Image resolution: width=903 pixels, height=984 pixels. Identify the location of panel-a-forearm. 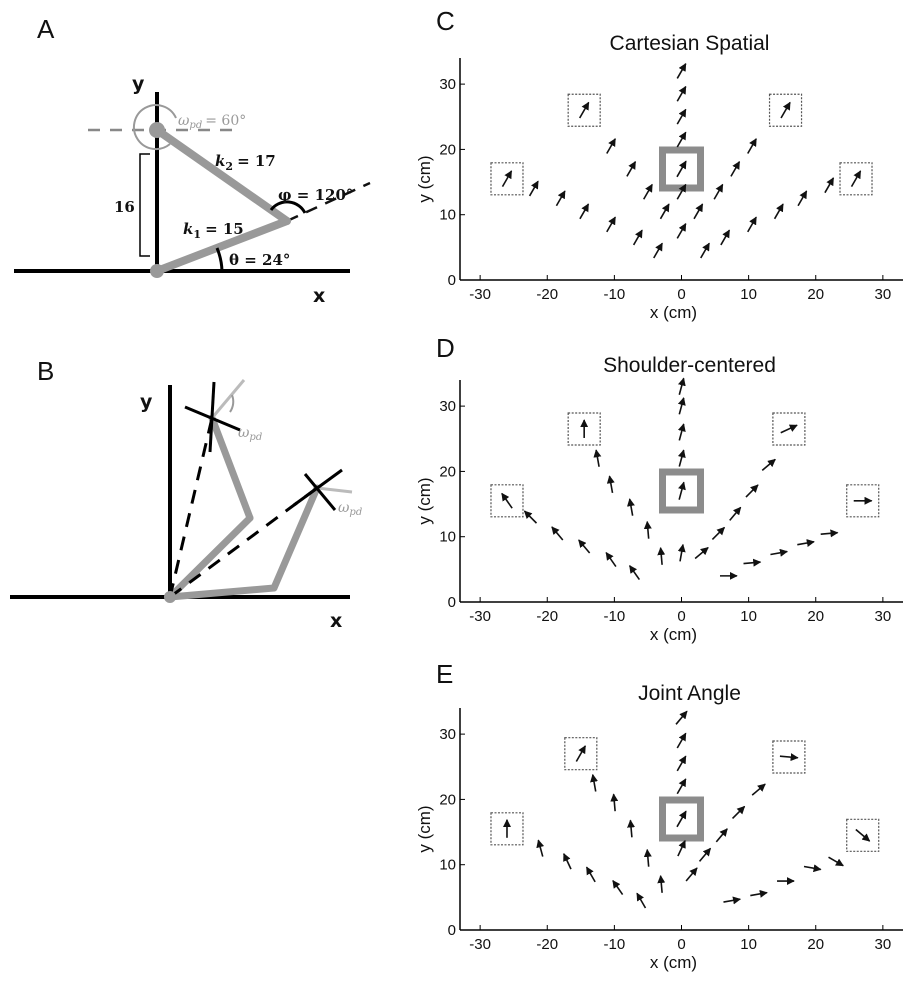
(222, 175).